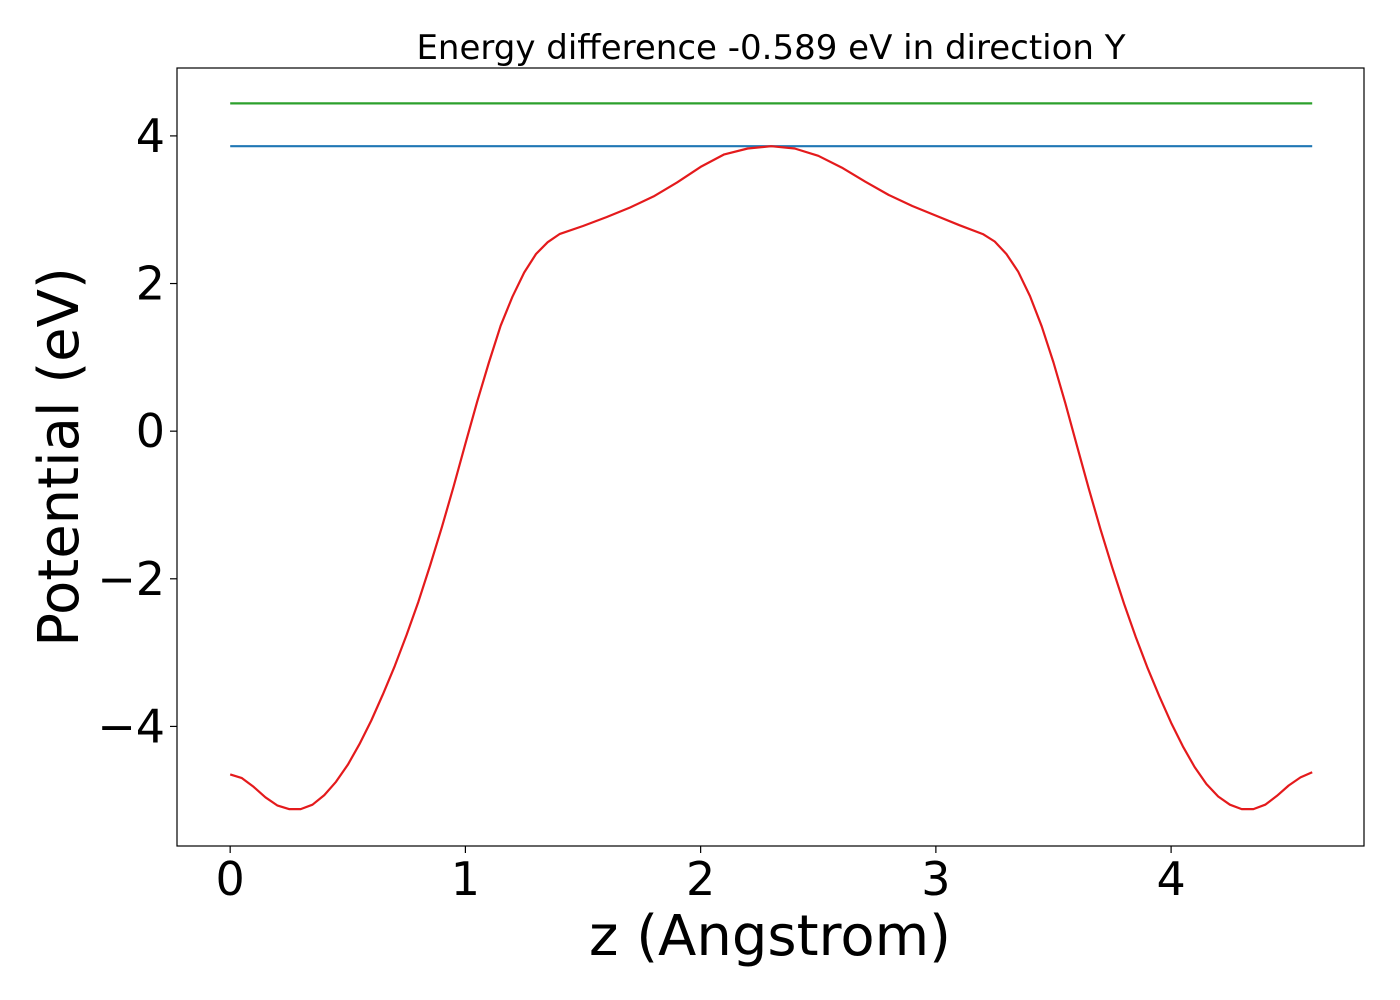 This screenshot has height=1000, width=1400. What do you see at coordinates (465, 879) in the screenshot?
I see `x-tick-label: 1` at bounding box center [465, 879].